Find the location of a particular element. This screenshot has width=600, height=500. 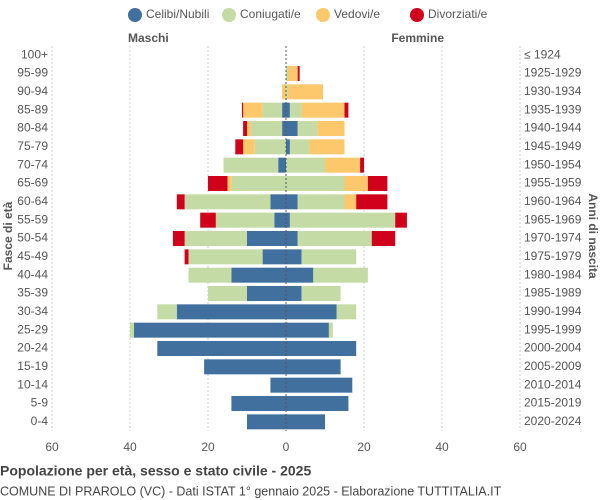

age-label: 45-49 is located at coordinates (32, 256).